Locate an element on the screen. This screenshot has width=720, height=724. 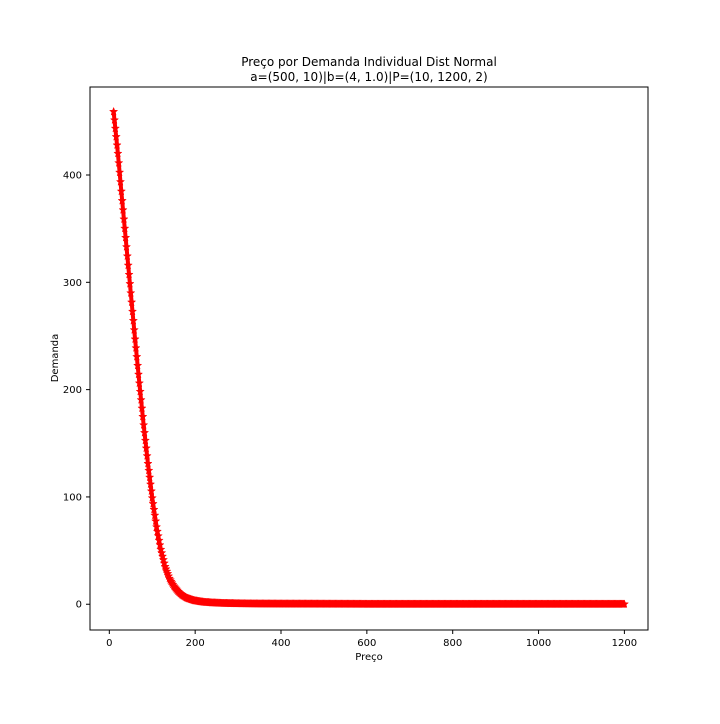
y-axis-ticks: 0 100 200 300 400 is located at coordinates (76, 390).